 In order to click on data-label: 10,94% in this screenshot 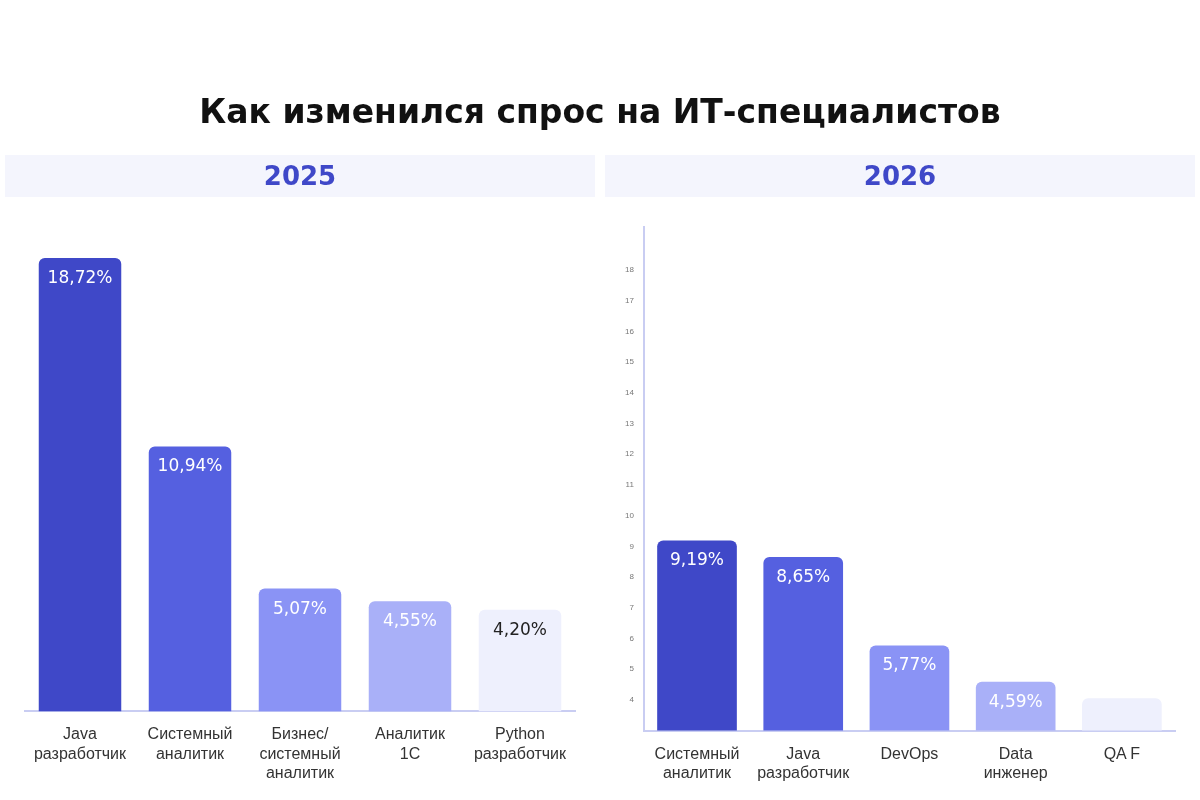, I will do `click(190, 465)`.